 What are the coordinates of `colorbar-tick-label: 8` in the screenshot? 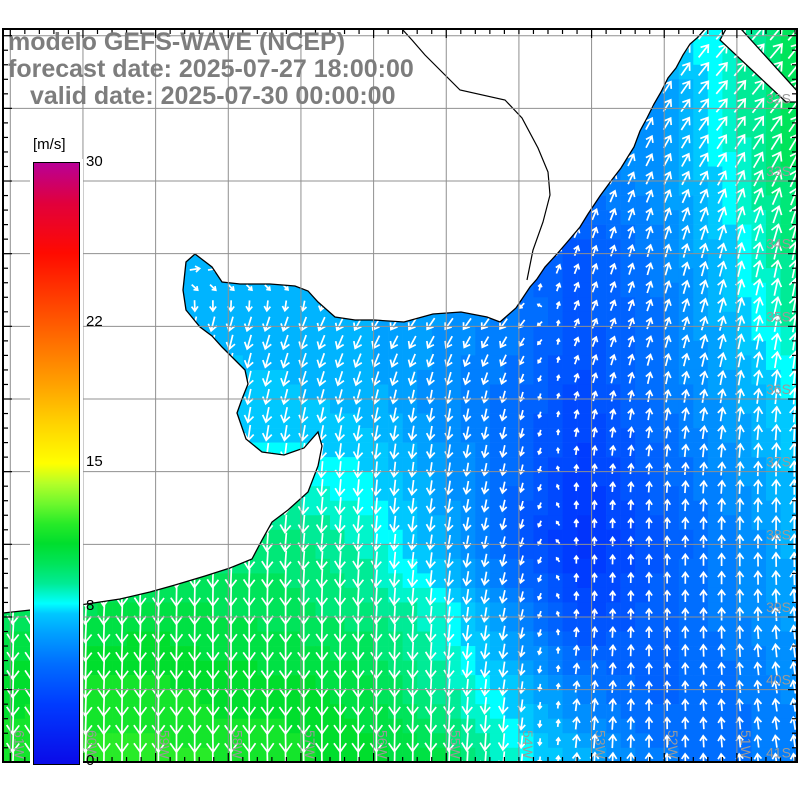 It's located at (90, 605).